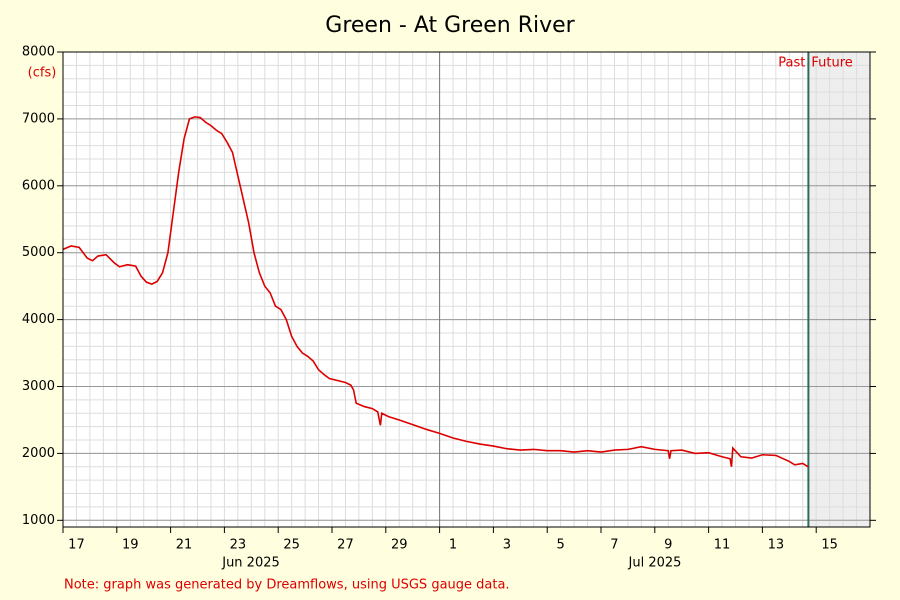 This screenshot has width=900, height=600. Describe the element at coordinates (399, 545) in the screenshot. I see `x-tick-label: 29` at that location.